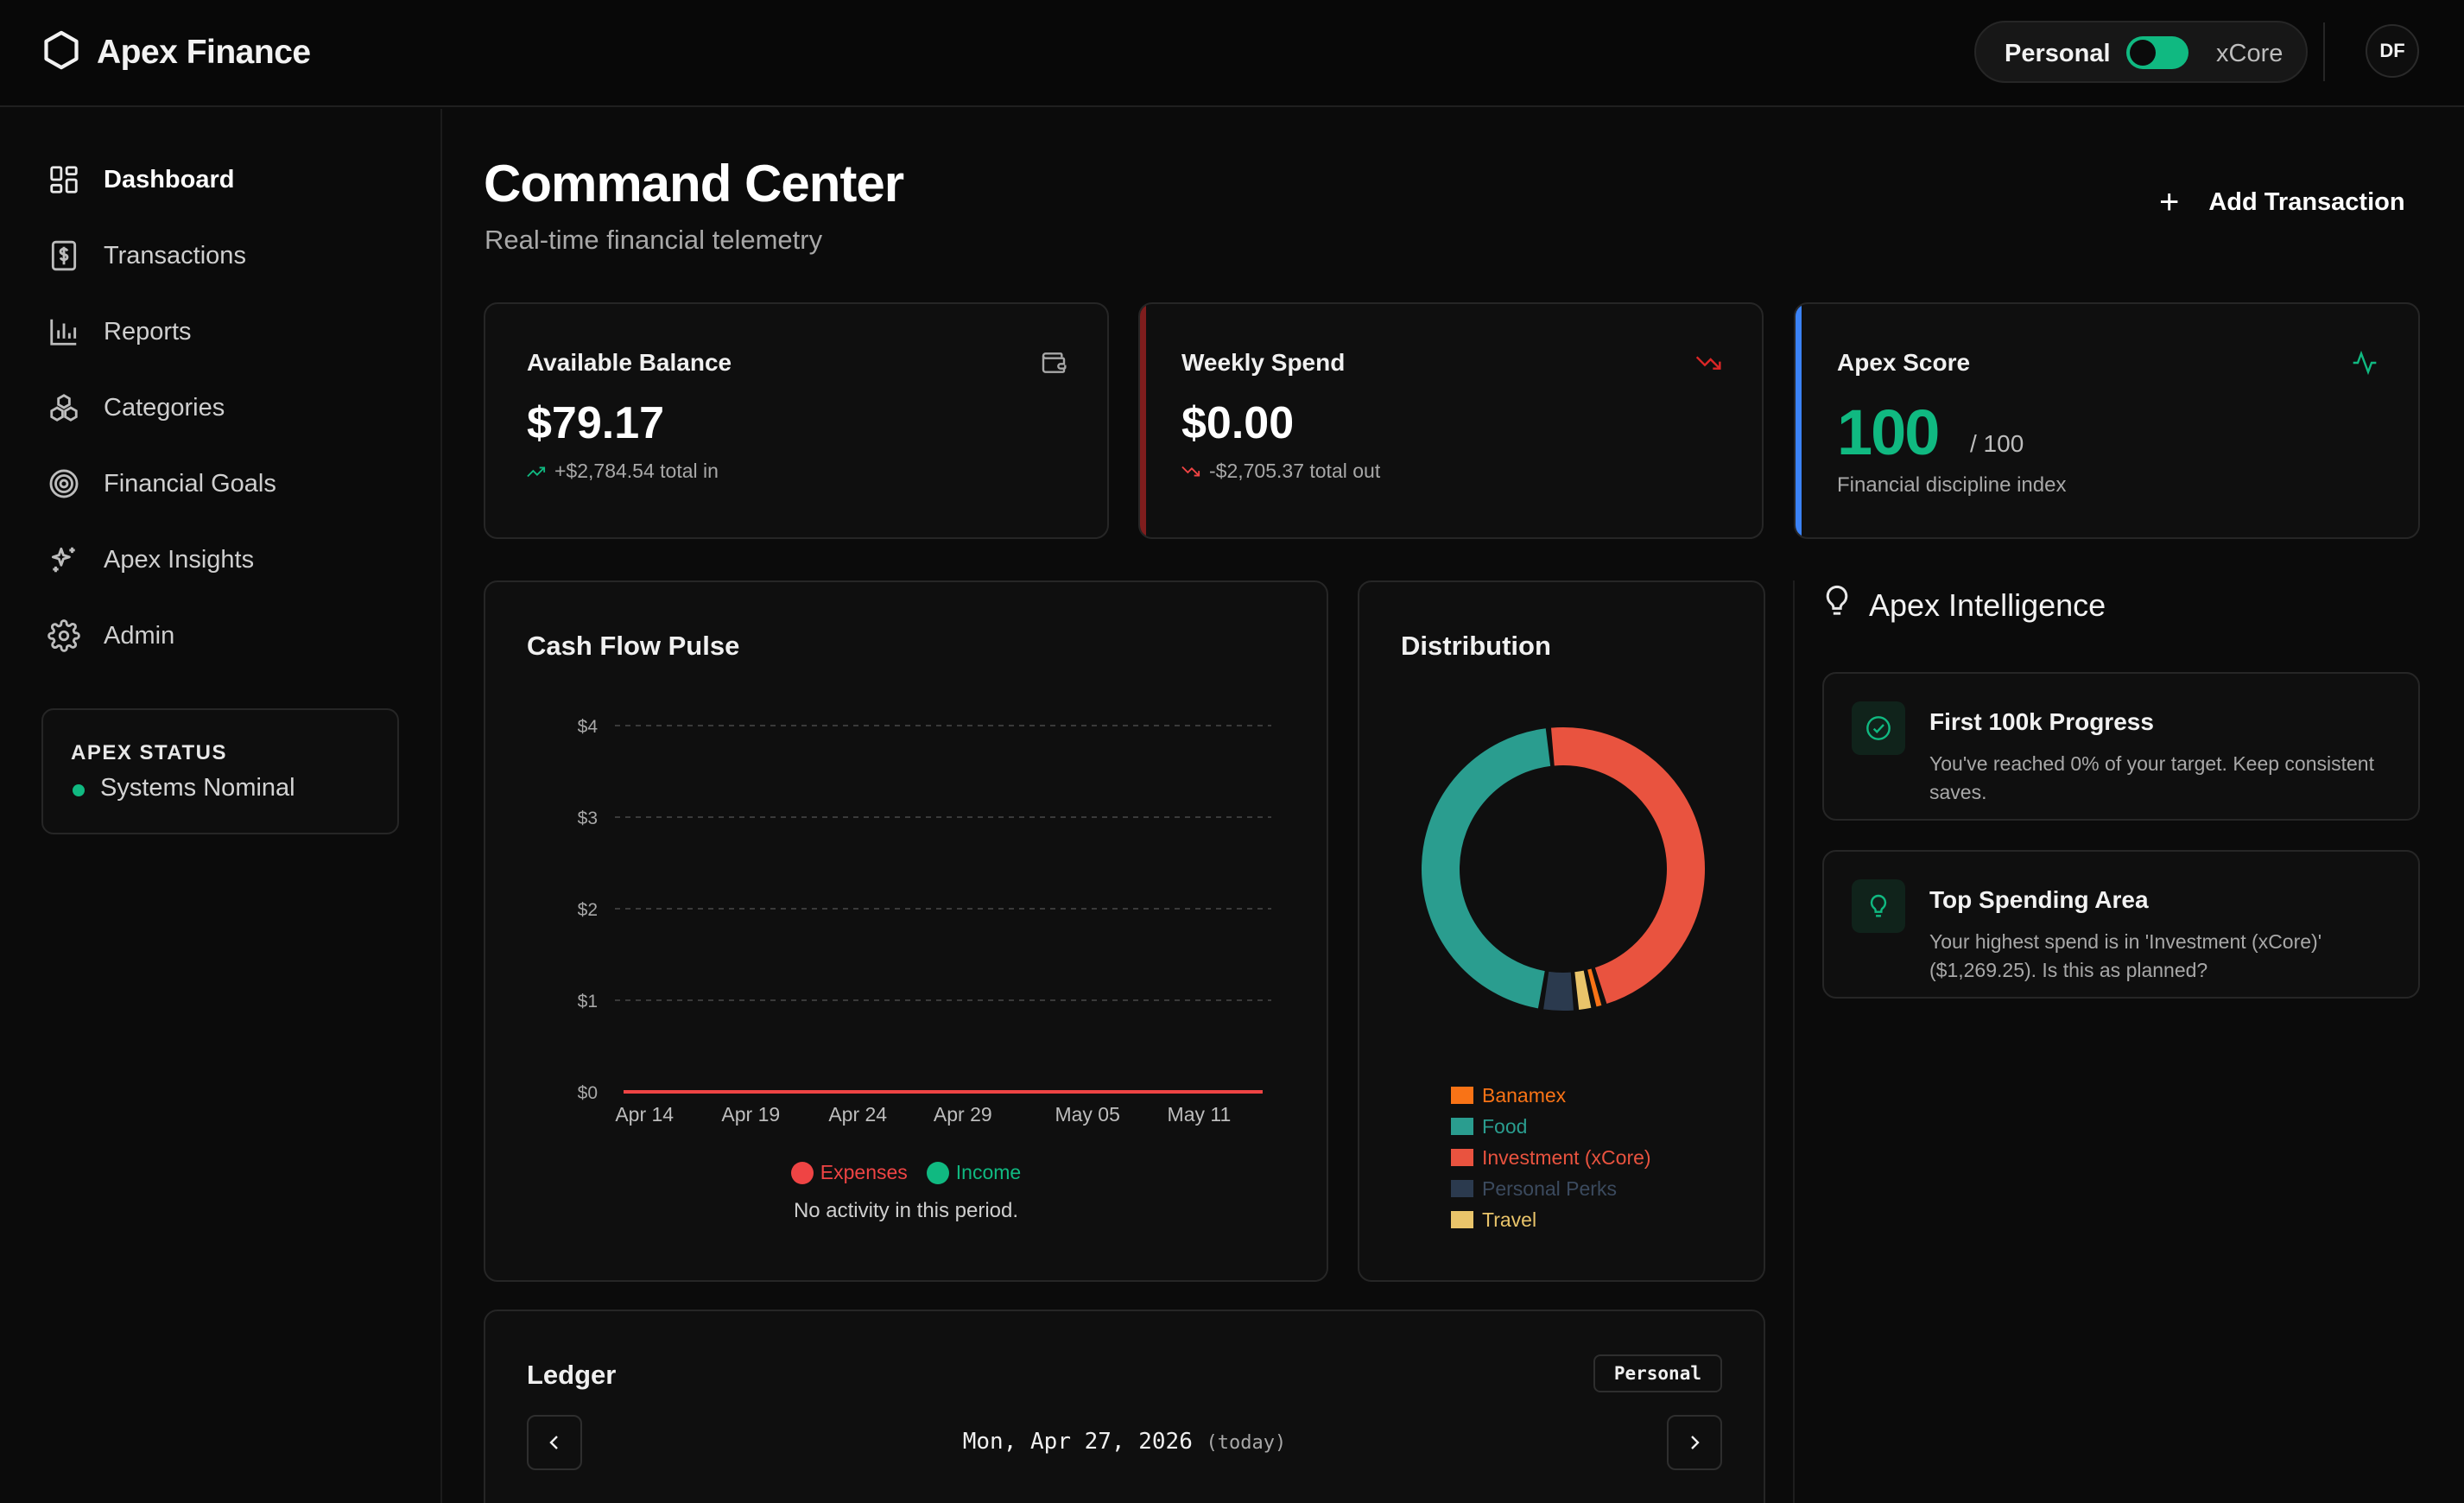  What do you see at coordinates (1583, 990) in the screenshot?
I see `donut-slice-travel` at bounding box center [1583, 990].